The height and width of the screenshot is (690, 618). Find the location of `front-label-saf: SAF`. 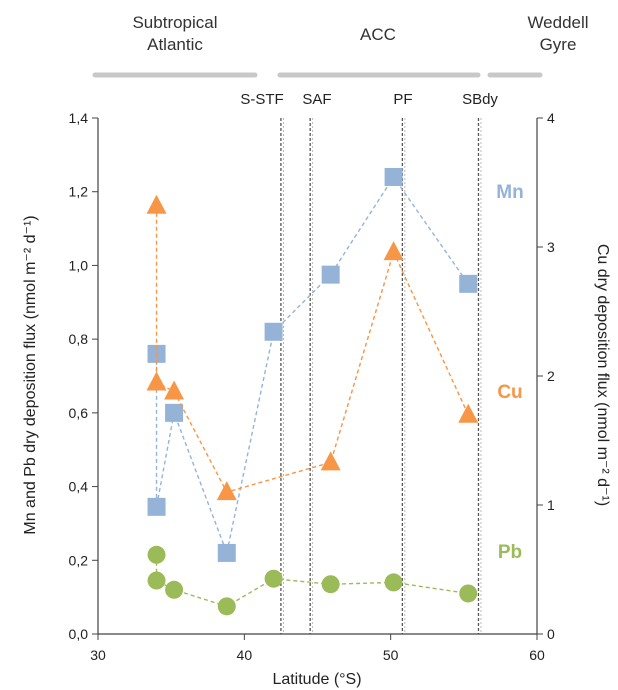

front-label-saf: SAF is located at coordinates (316, 99).